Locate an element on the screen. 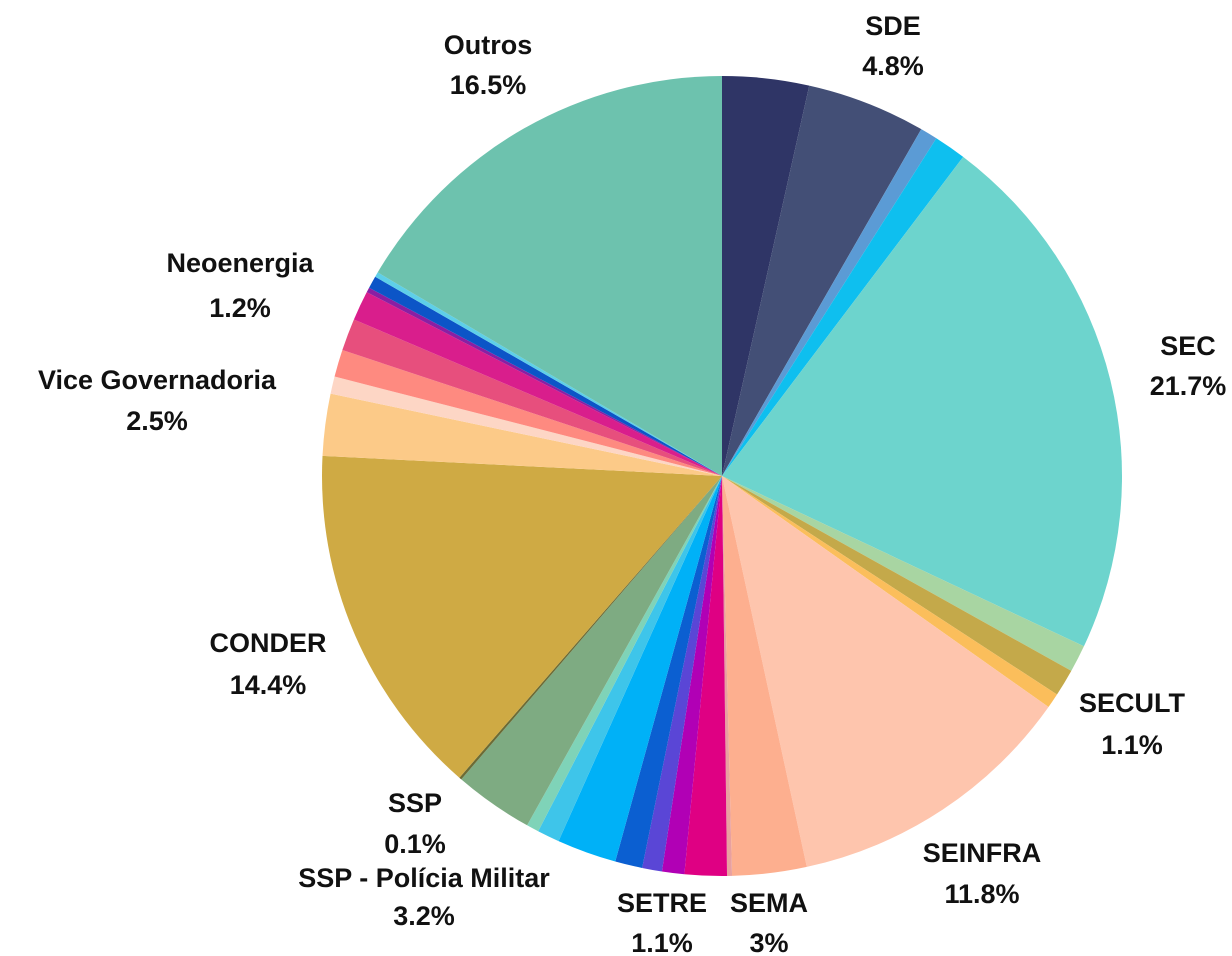 The height and width of the screenshot is (956, 1232). slice-value-label: 14.4% is located at coordinates (268, 685).